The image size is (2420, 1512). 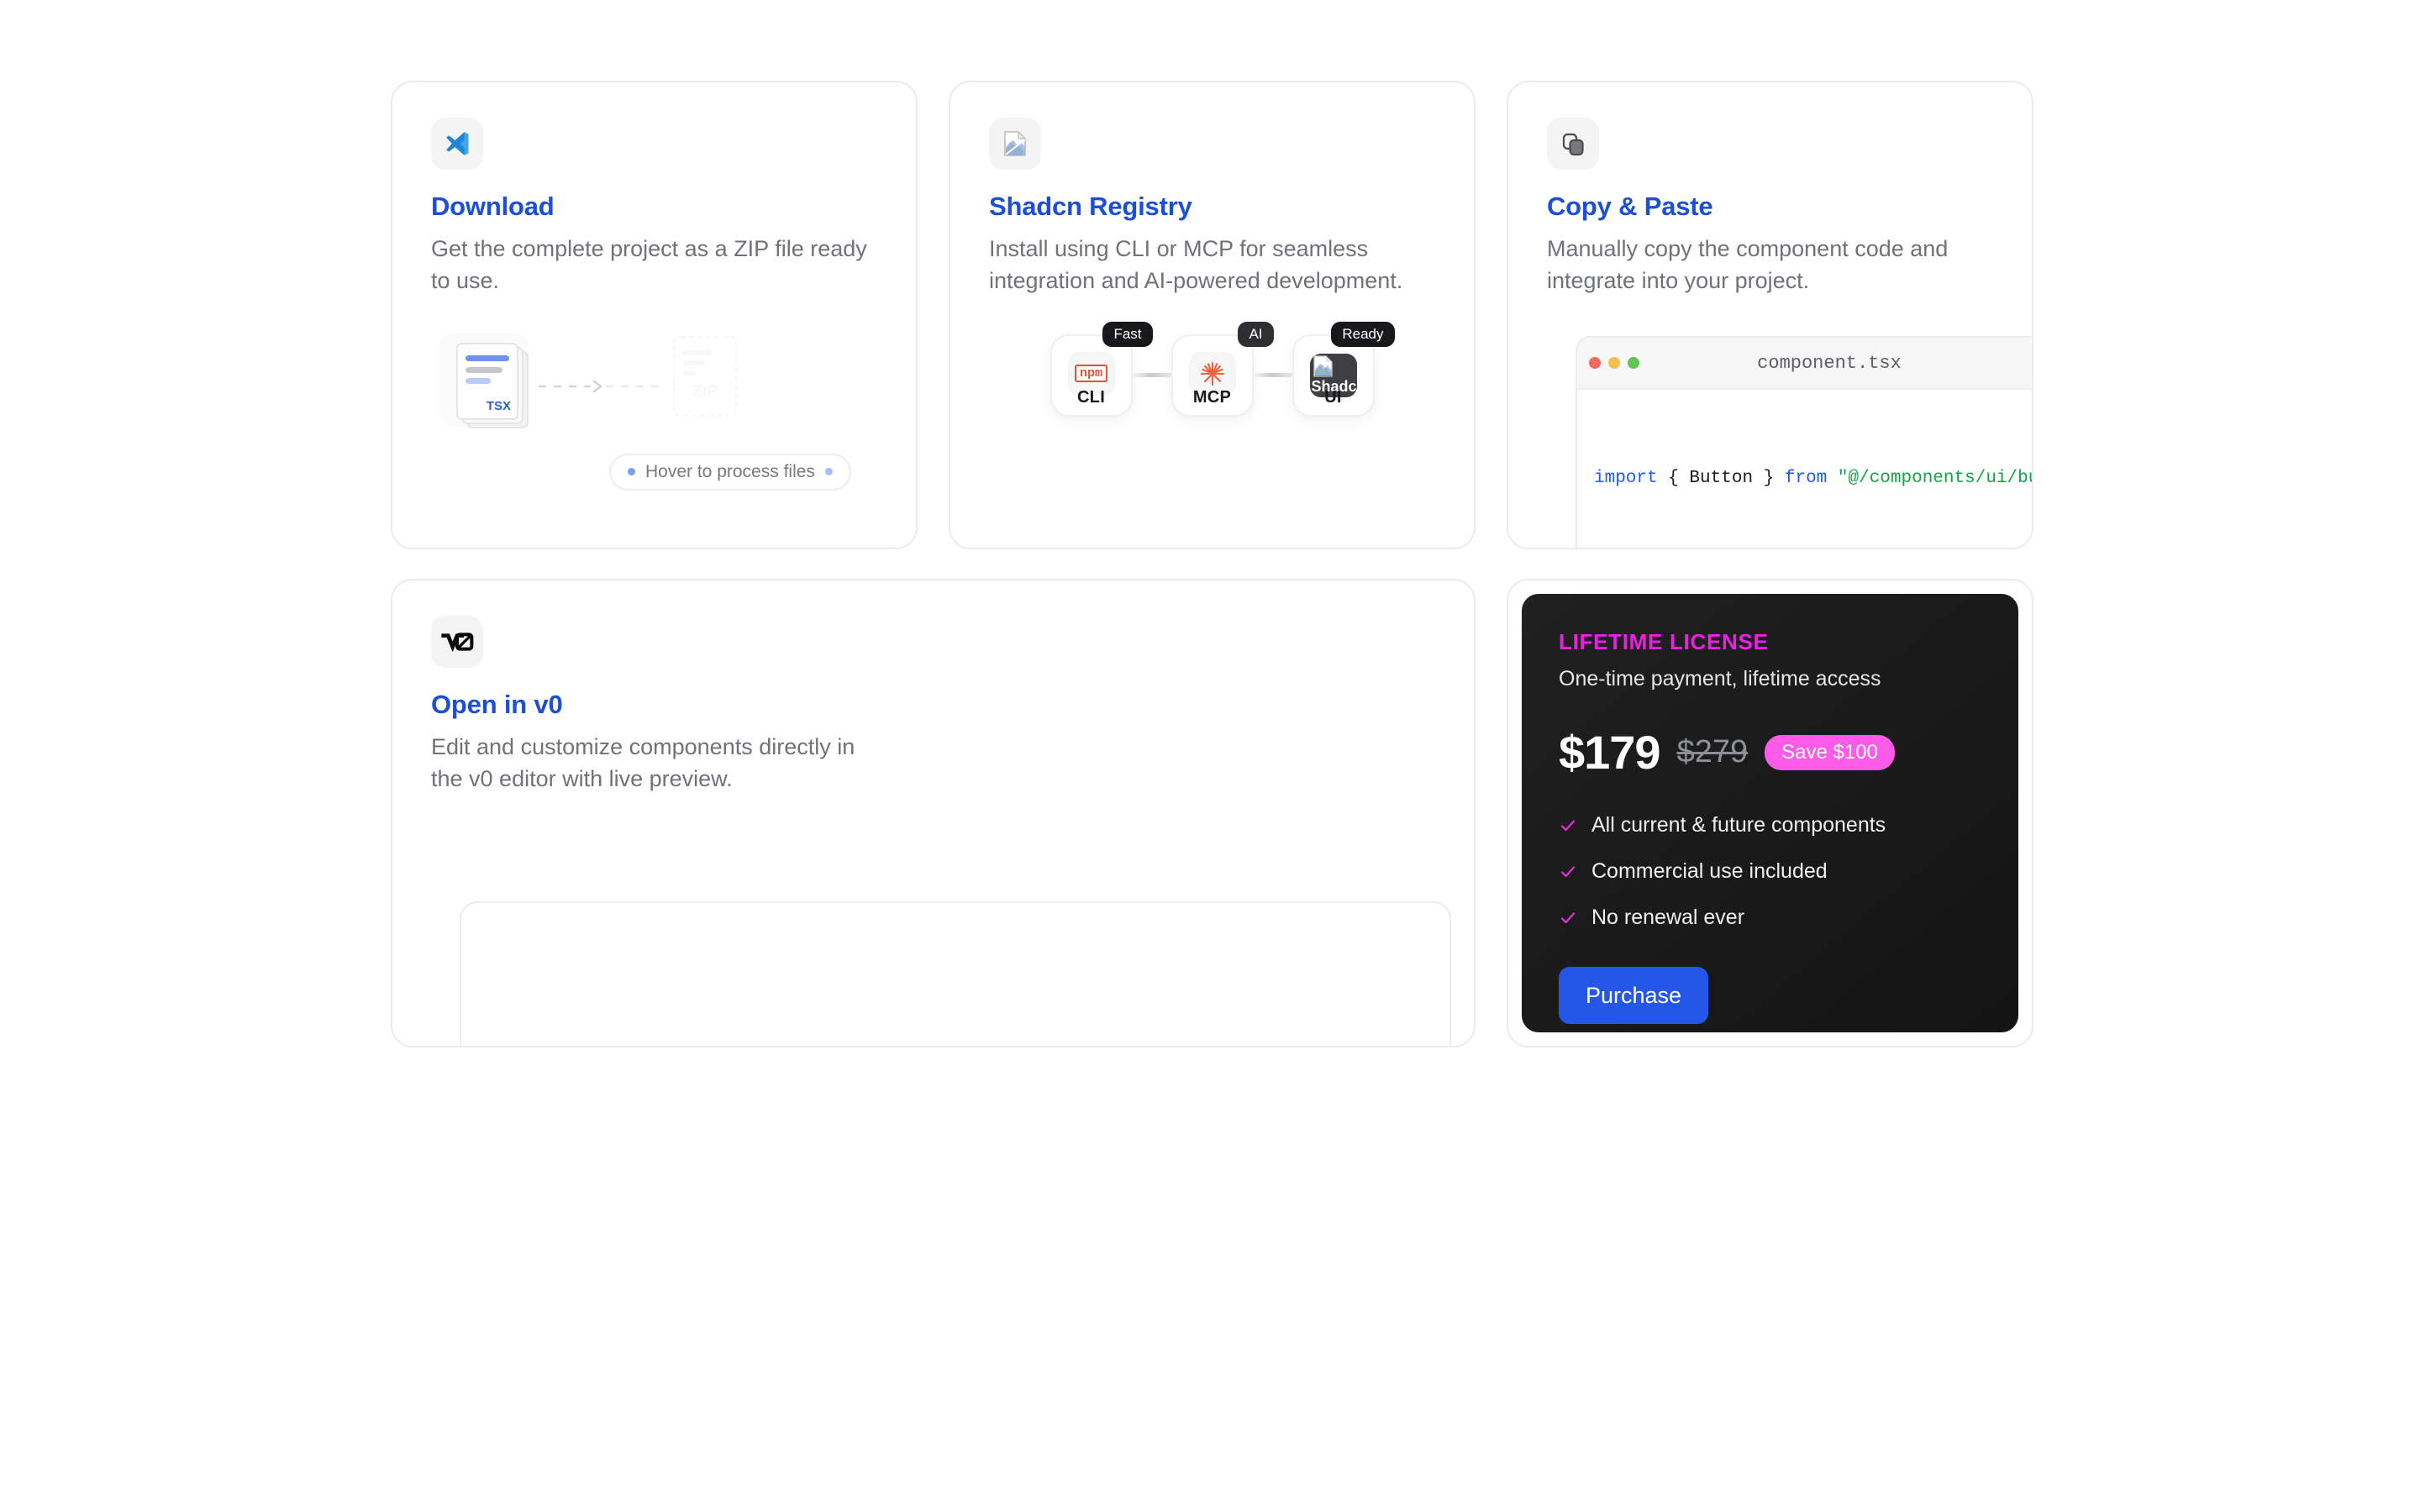 I want to click on code-window-titlebar: component.tsx, so click(x=1804, y=364).